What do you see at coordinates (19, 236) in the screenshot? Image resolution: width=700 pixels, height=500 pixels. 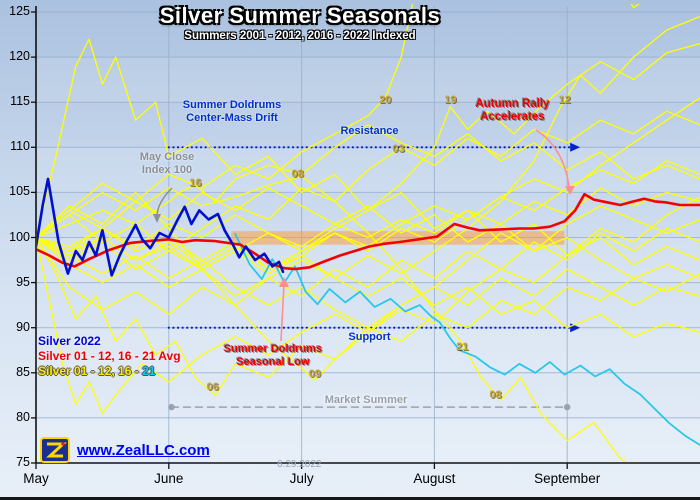 I see `y-axis-tick-label: 100` at bounding box center [19, 236].